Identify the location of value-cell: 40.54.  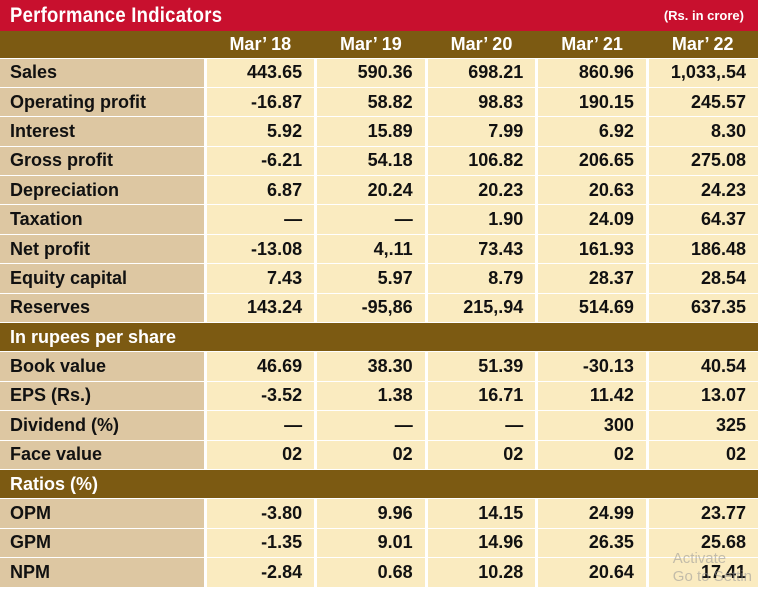
(701, 366).